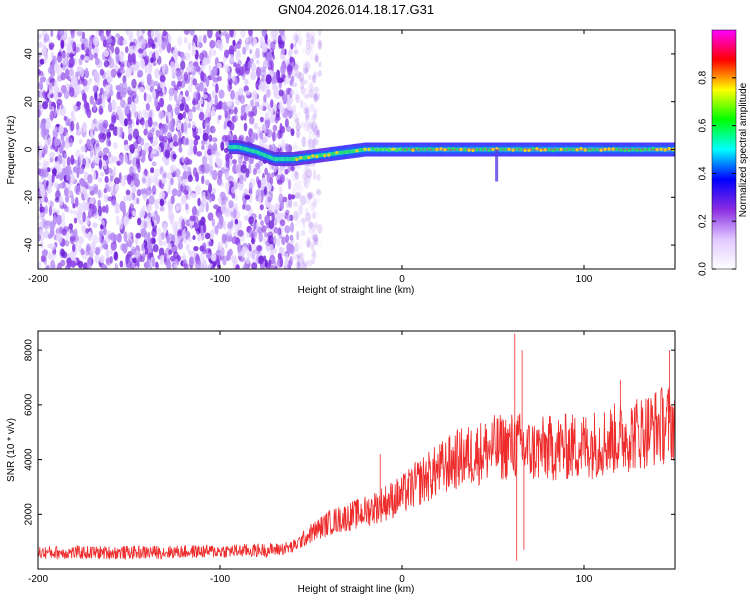 This screenshot has height=600, width=750. Describe the element at coordinates (38, 579) in the screenshot. I see `x-tick-label: -200` at that location.